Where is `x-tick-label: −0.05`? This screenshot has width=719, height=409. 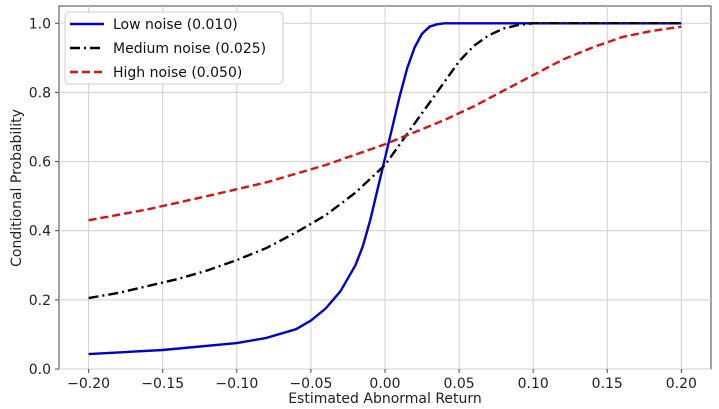 x-tick-label: −0.05 is located at coordinates (310, 384).